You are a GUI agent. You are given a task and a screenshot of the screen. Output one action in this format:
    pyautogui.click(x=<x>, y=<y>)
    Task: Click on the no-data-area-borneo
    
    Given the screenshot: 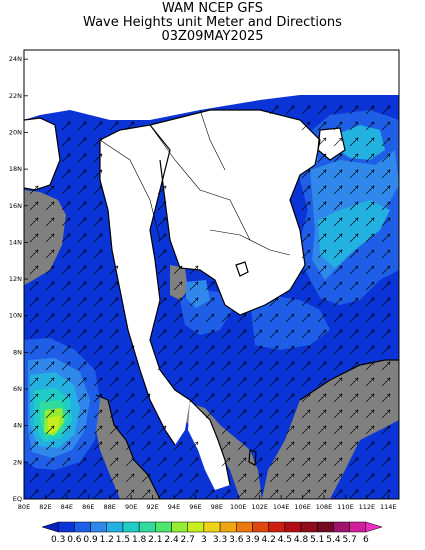 What is the action you would take?
    pyautogui.click(x=330, y=429)
    